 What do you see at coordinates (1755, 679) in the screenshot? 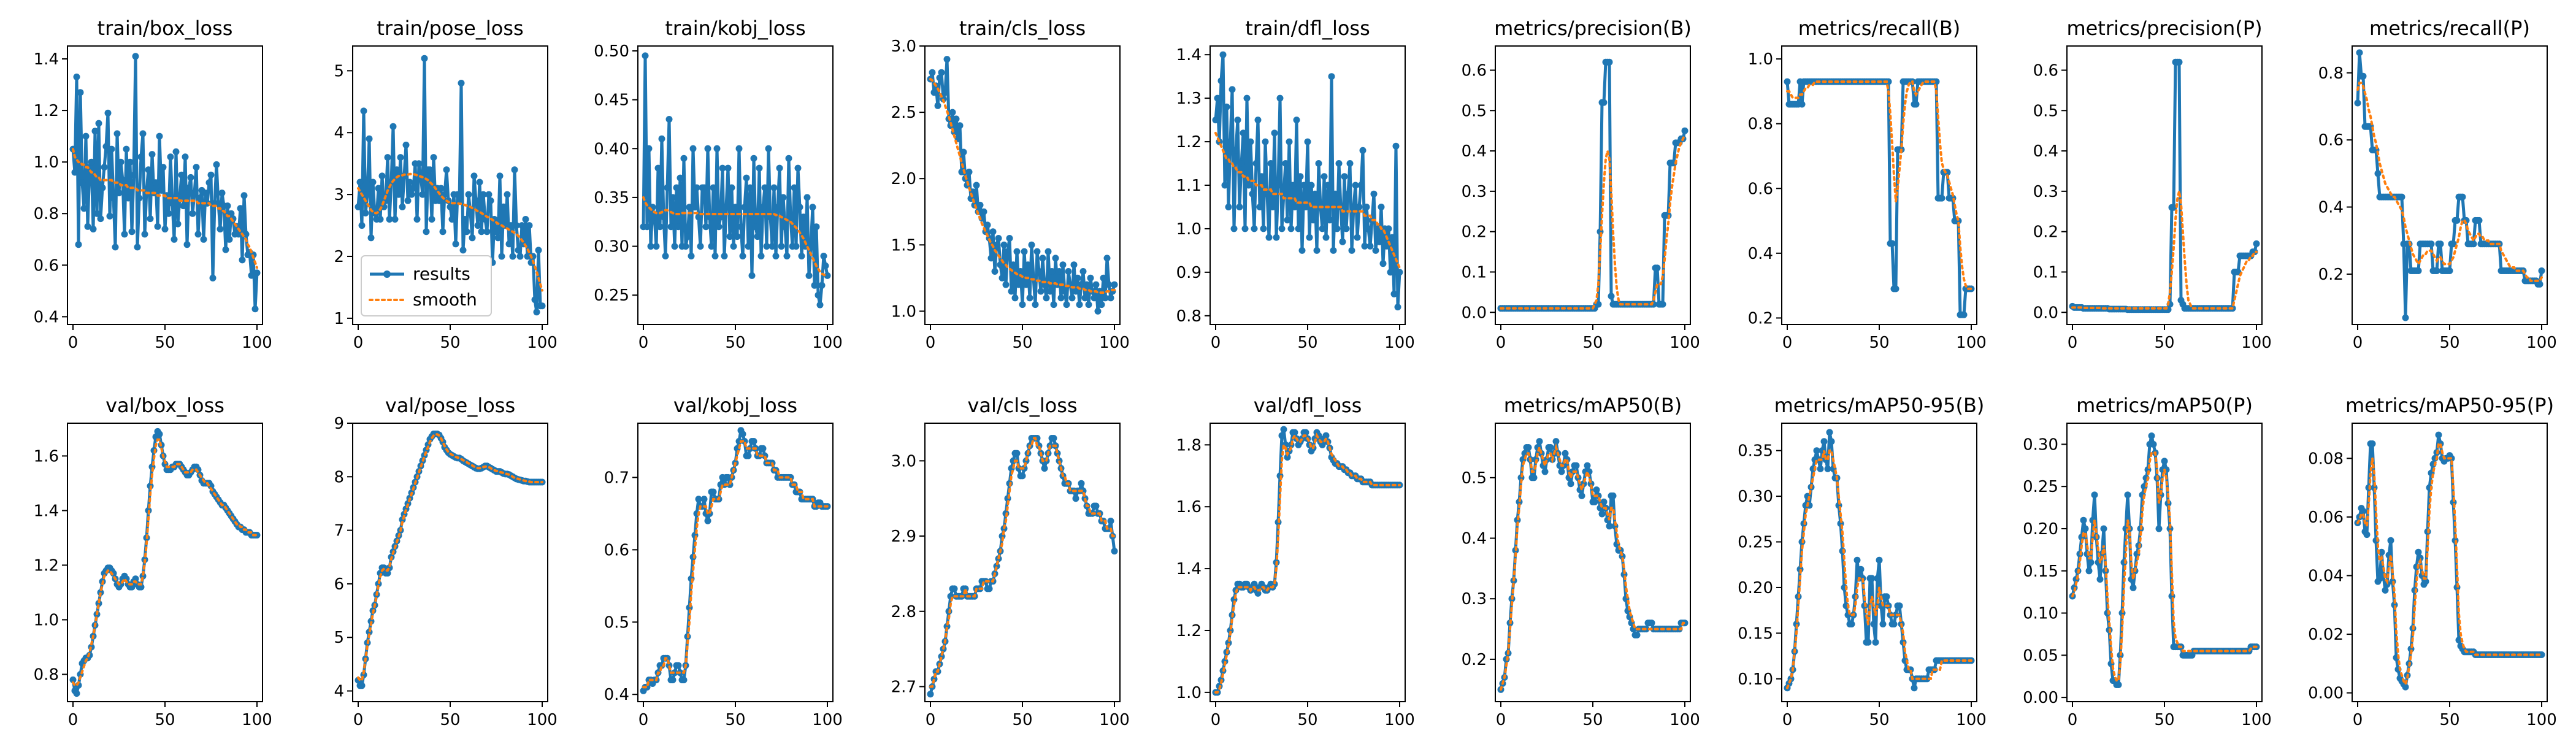
I see `y-tick-label: 0.10` at bounding box center [1755, 679].